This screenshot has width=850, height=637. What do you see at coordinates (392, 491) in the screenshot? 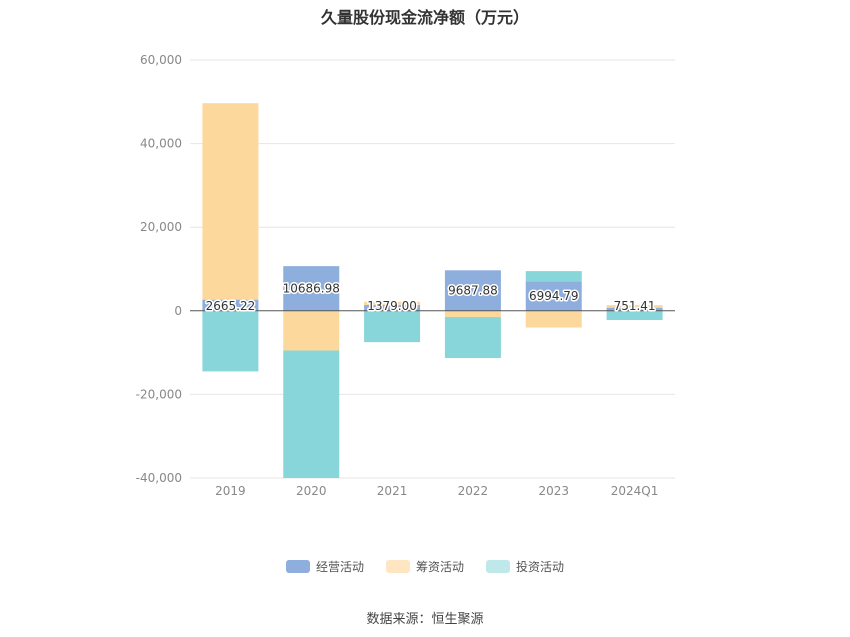
I see `x-tick-label: 2021` at bounding box center [392, 491].